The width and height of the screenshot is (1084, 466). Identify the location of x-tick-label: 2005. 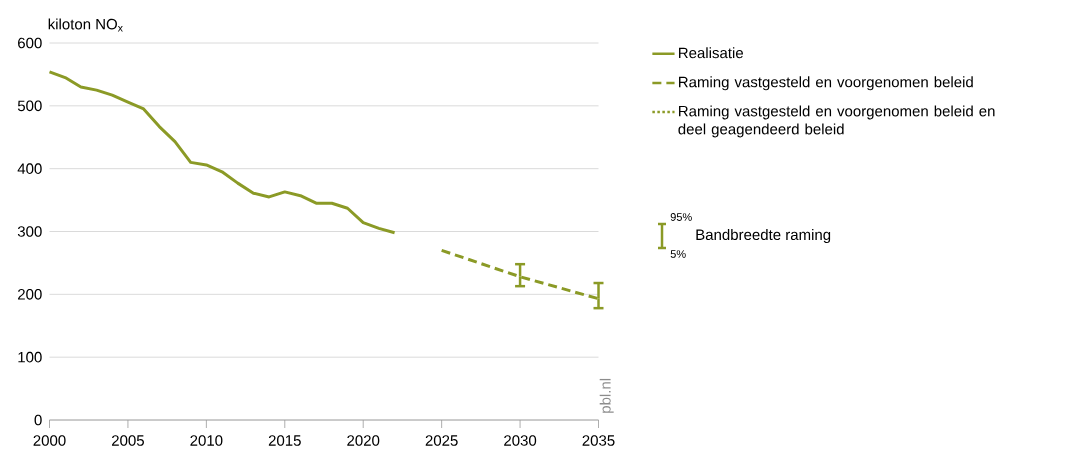
(128, 440).